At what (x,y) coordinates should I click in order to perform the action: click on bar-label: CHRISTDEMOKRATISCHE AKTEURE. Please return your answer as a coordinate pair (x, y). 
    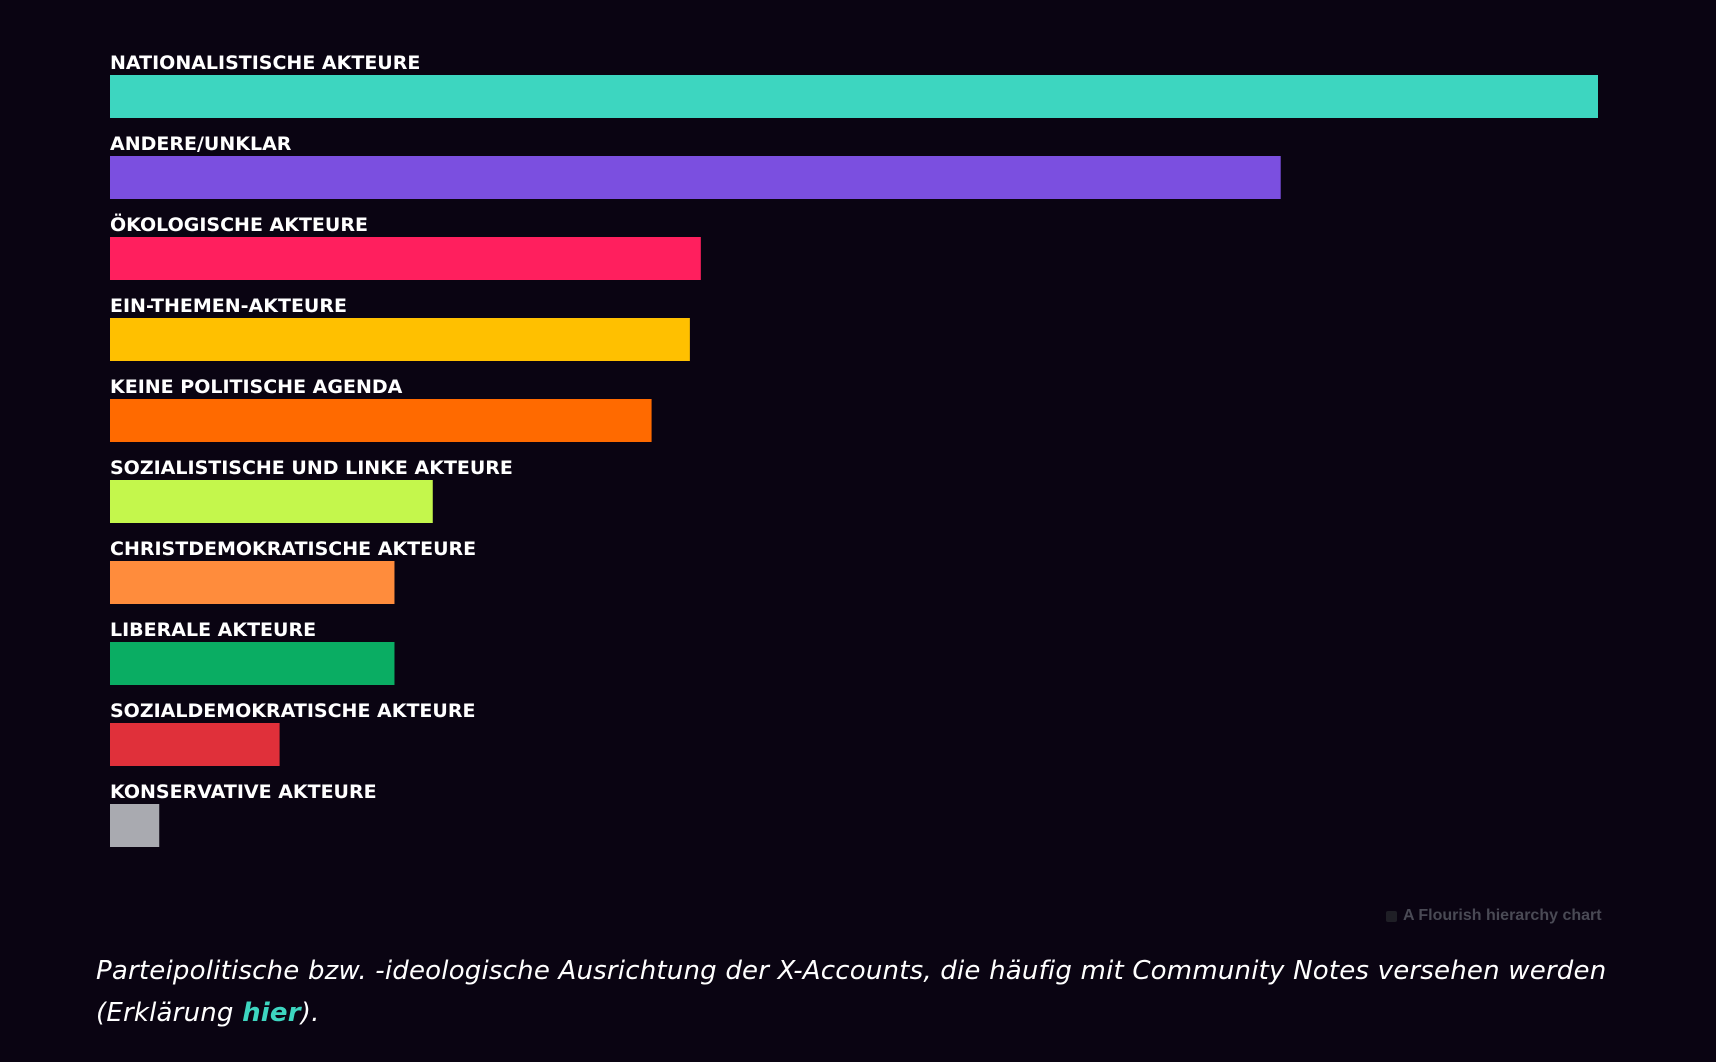
    Looking at the image, I should click on (293, 549).